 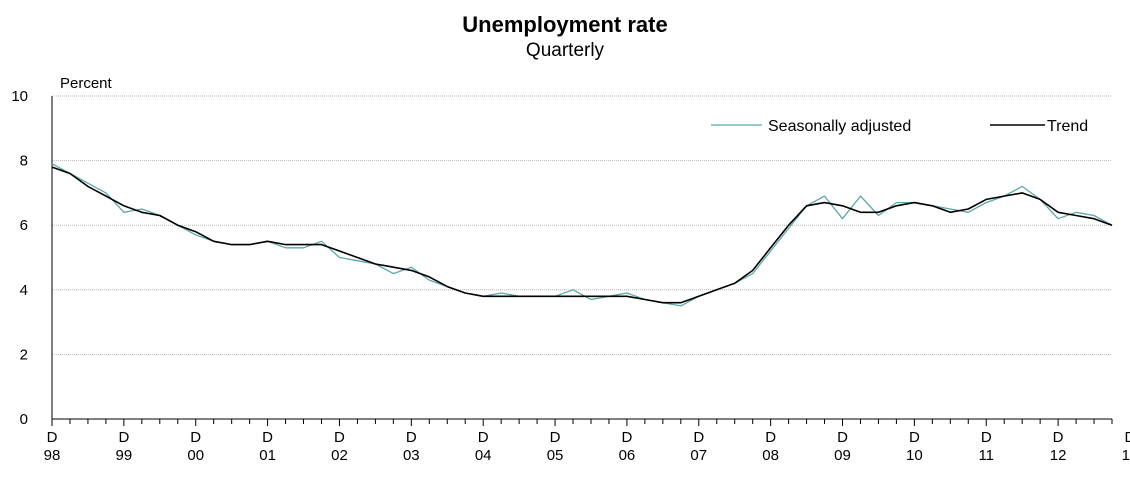 I want to click on x-tick-label-bottom: 09, so click(x=842, y=455).